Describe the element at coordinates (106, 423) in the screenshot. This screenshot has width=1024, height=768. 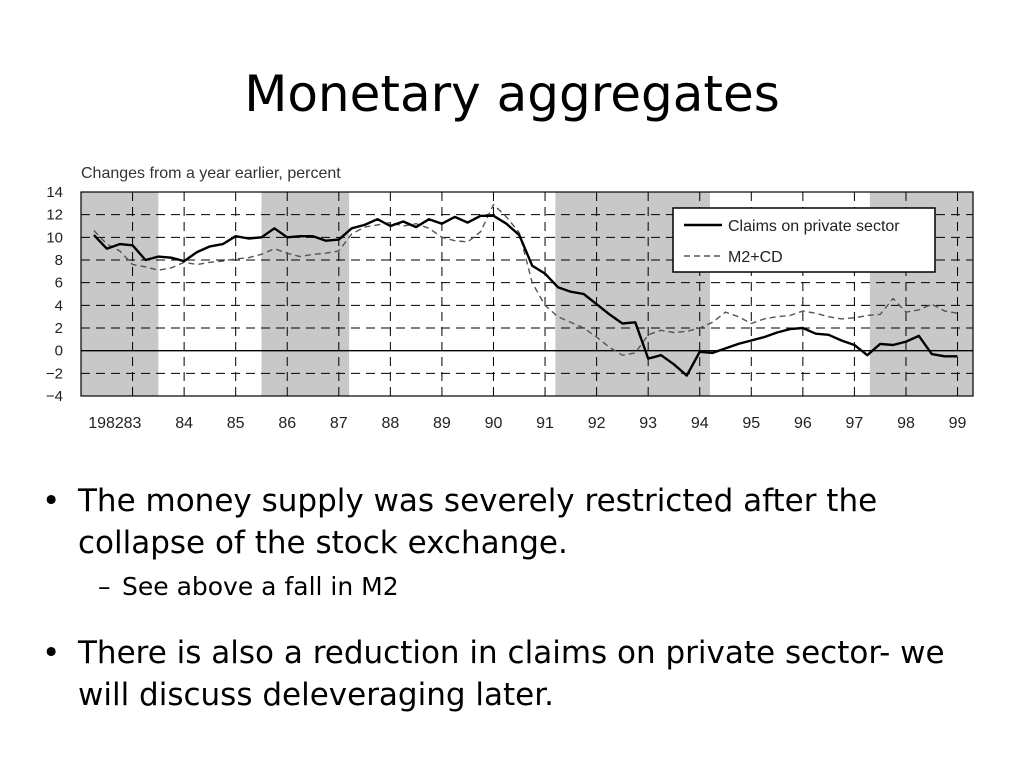
I see `x-tick-label: 1982` at that location.